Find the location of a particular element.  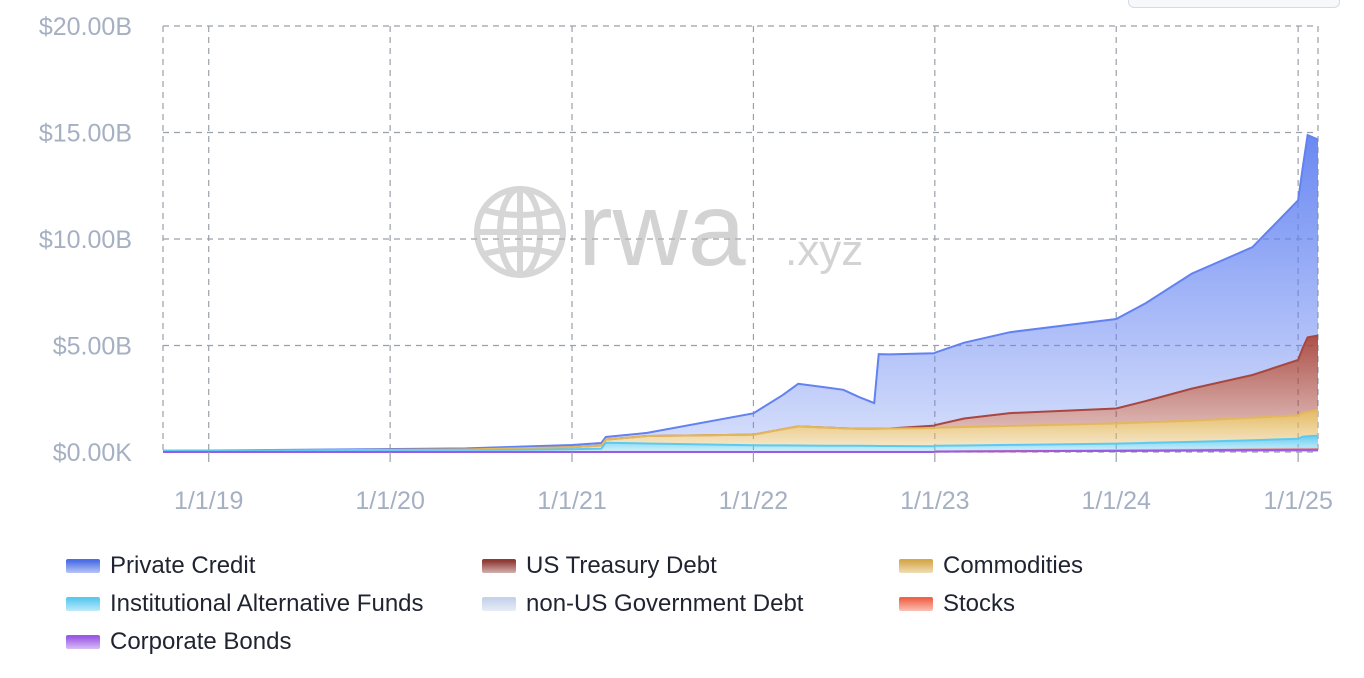

legend-label: Commodities is located at coordinates (1013, 565).